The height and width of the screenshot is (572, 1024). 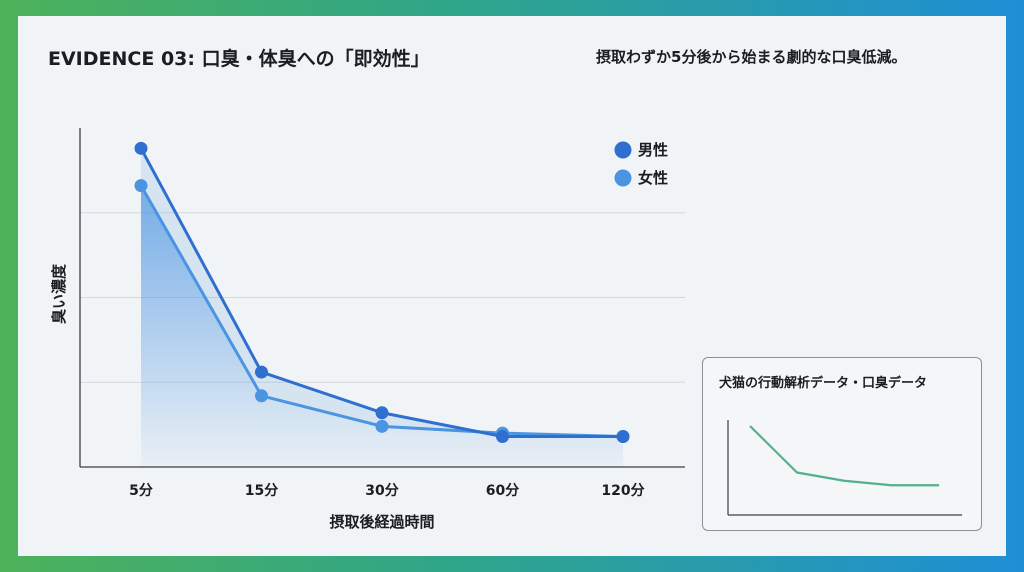 What do you see at coordinates (502, 491) in the screenshot?
I see `x-tick-label: 60分` at bounding box center [502, 491].